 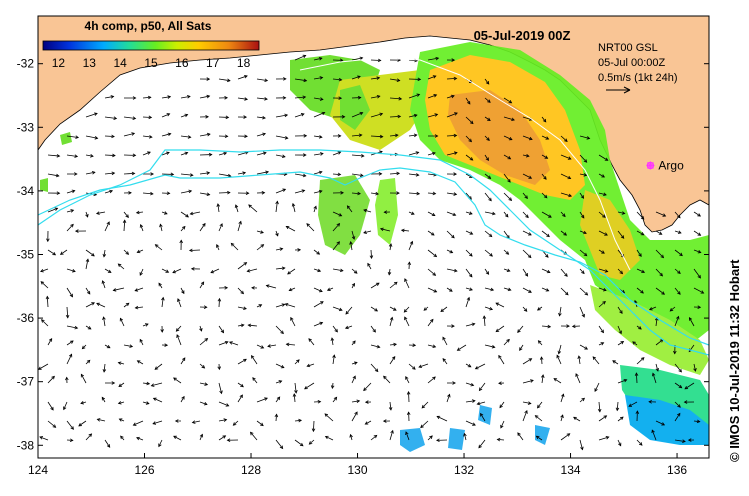 What do you see at coordinates (26, 254) in the screenshot?
I see `lat-tick-label: -35` at bounding box center [26, 254].